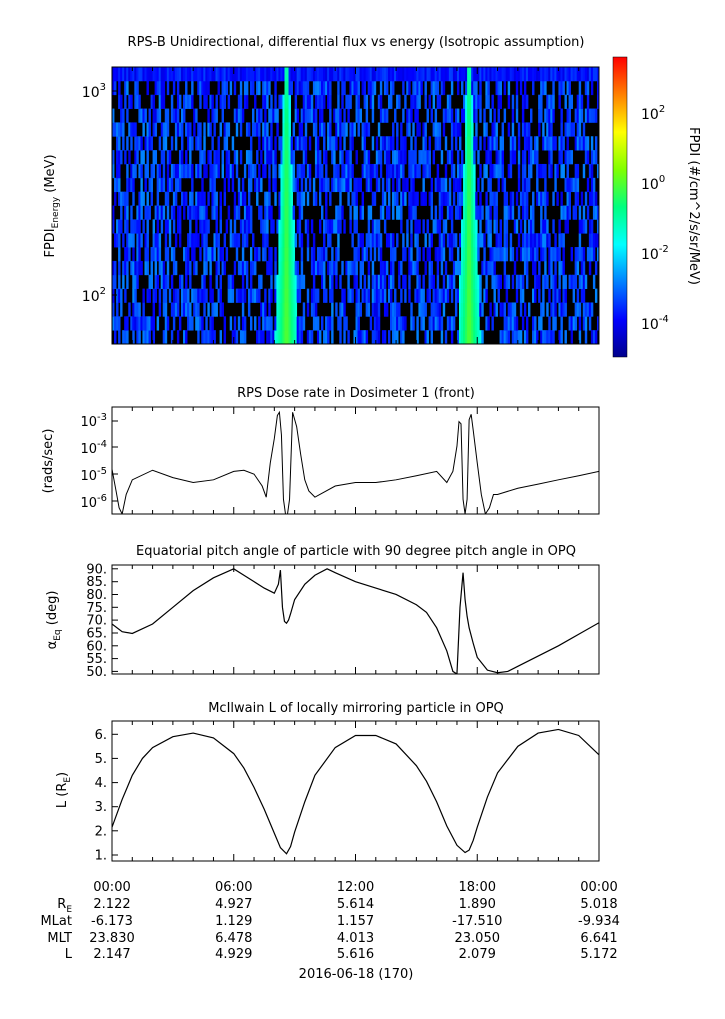 Image resolution: width=725 pixels, height=1019 pixels. Describe the element at coordinates (111, 887) in the screenshot. I see `time-label-0: 00:00` at that location.